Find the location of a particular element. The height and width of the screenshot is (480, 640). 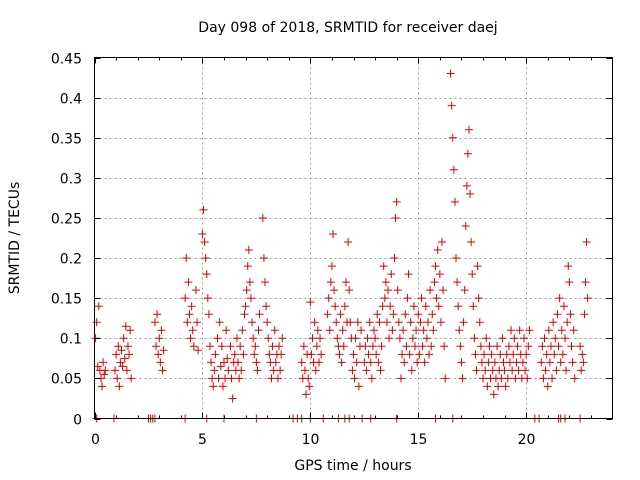

x-axis-label: GPS time / hours is located at coordinates (352, 466).